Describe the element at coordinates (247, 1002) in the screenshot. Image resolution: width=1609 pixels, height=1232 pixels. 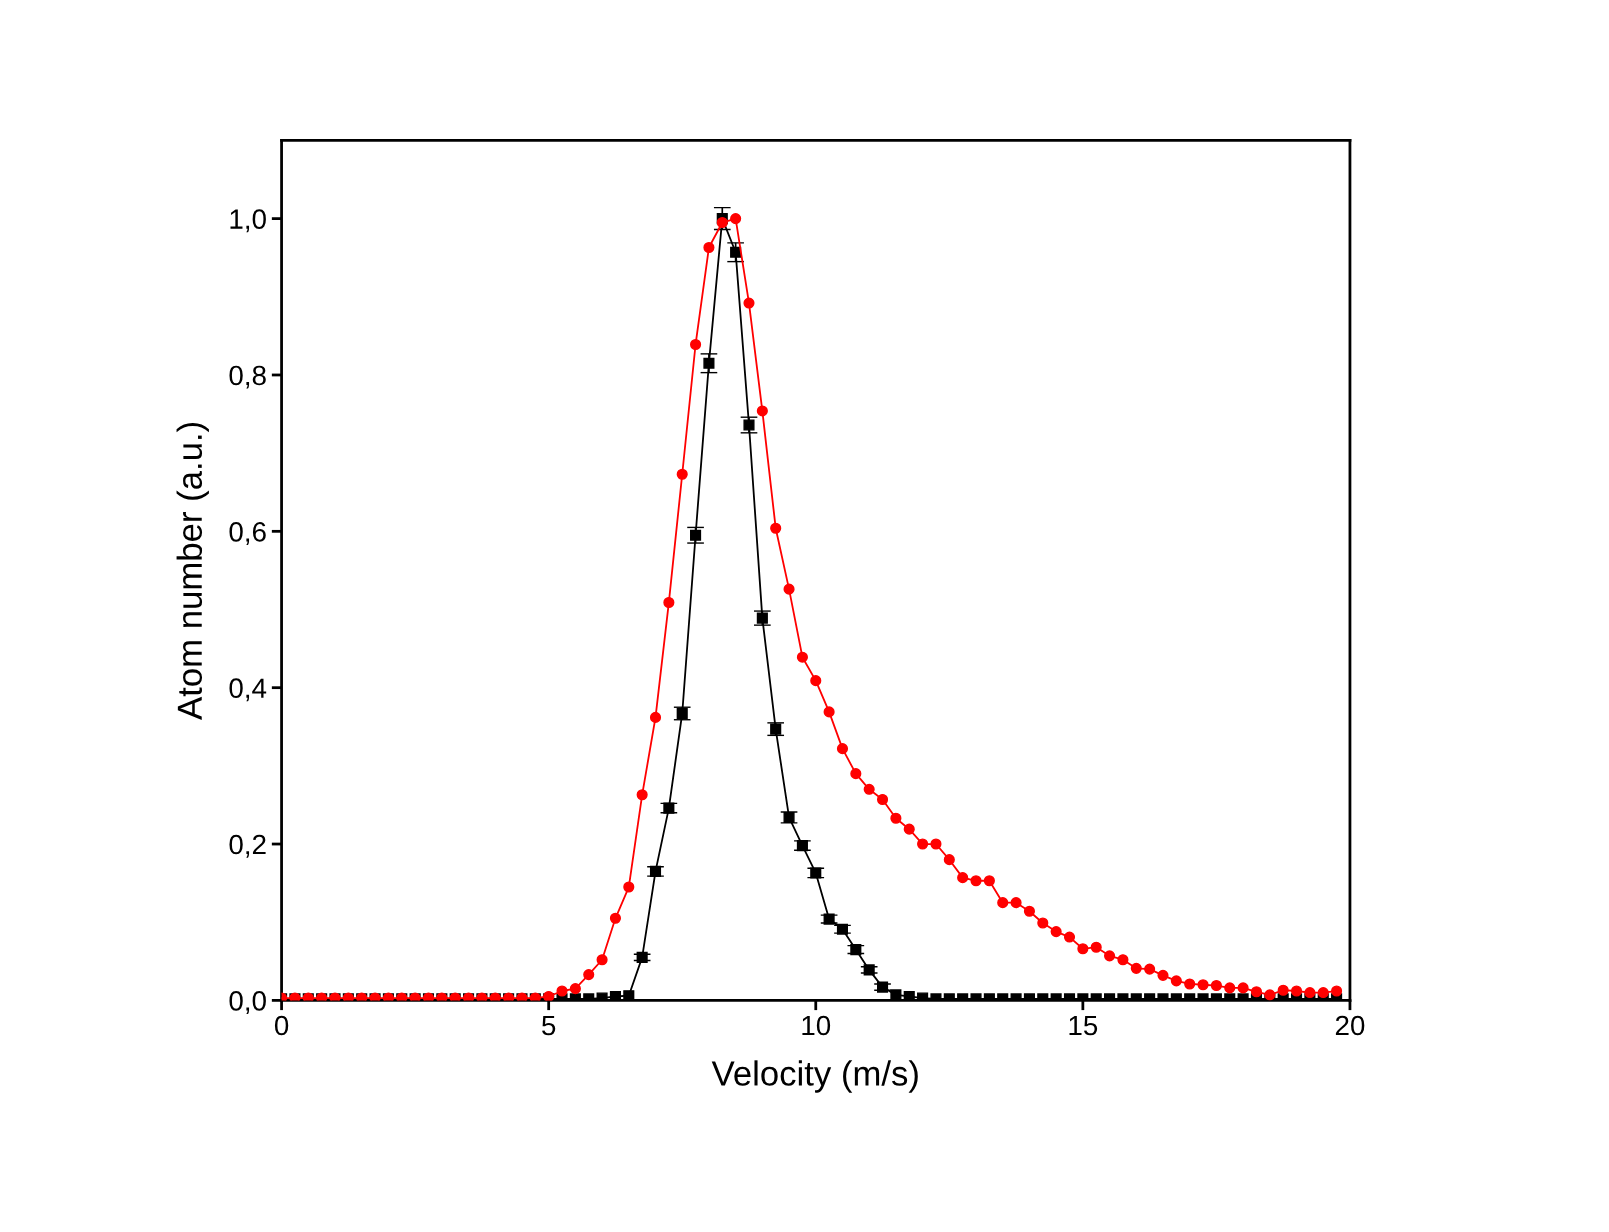
I see `y-tick-label: 0,0` at that location.